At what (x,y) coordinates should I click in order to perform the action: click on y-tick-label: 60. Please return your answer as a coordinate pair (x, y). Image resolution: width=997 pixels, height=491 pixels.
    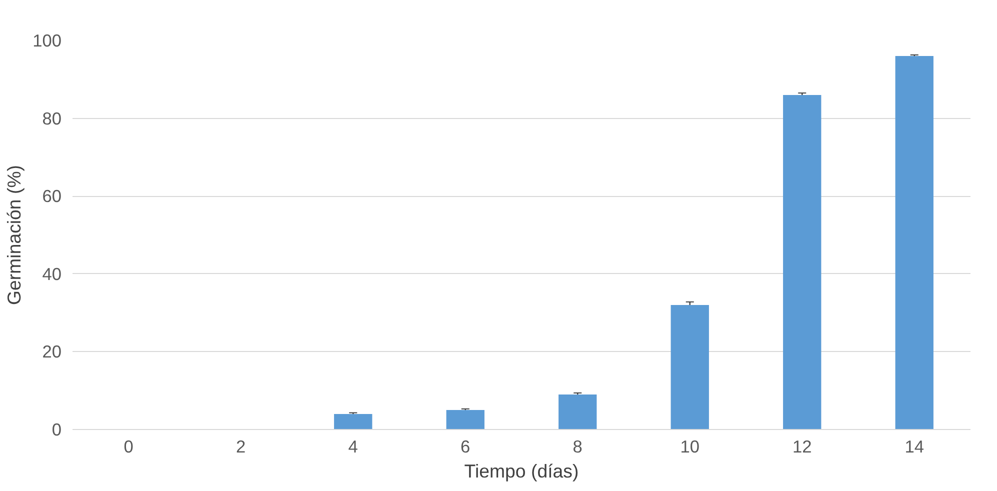
    Looking at the image, I should click on (52, 196).